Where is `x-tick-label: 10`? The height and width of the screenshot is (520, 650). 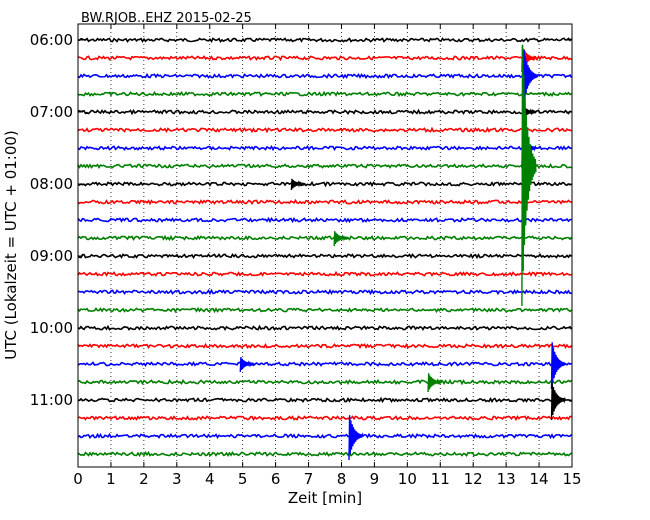
x-tick-label: 10 is located at coordinates (407, 479).